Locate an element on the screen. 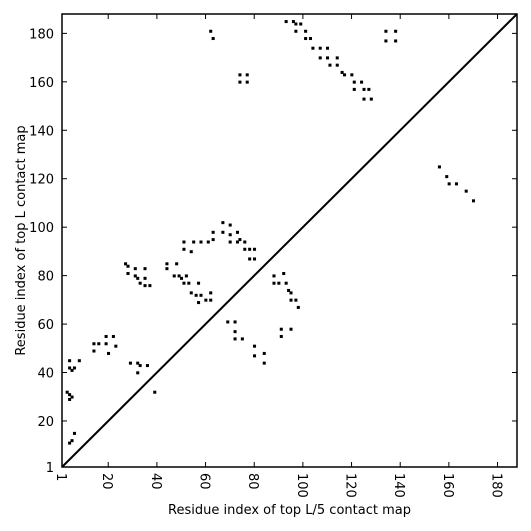  y-tick-label: 1 is located at coordinates (50, 468).